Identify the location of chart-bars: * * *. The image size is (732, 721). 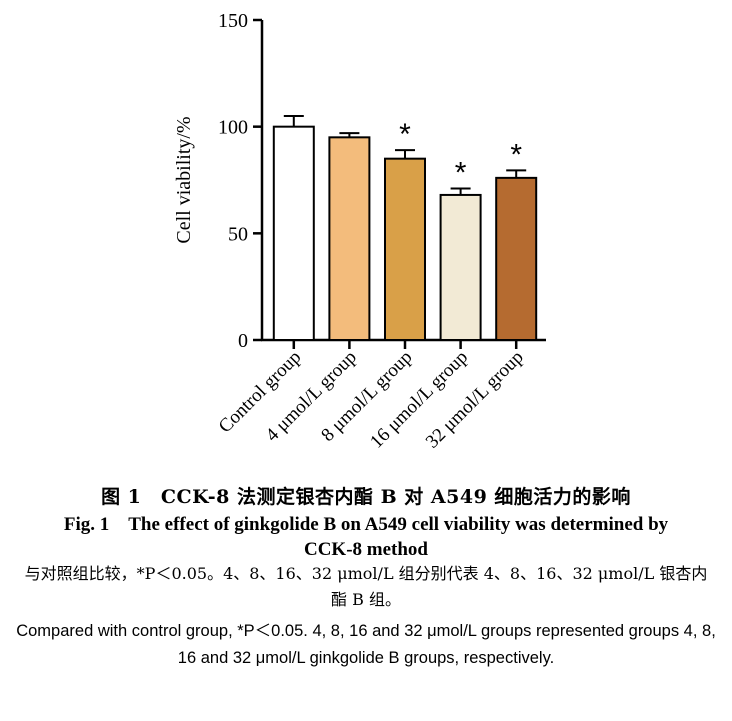
(405, 228).